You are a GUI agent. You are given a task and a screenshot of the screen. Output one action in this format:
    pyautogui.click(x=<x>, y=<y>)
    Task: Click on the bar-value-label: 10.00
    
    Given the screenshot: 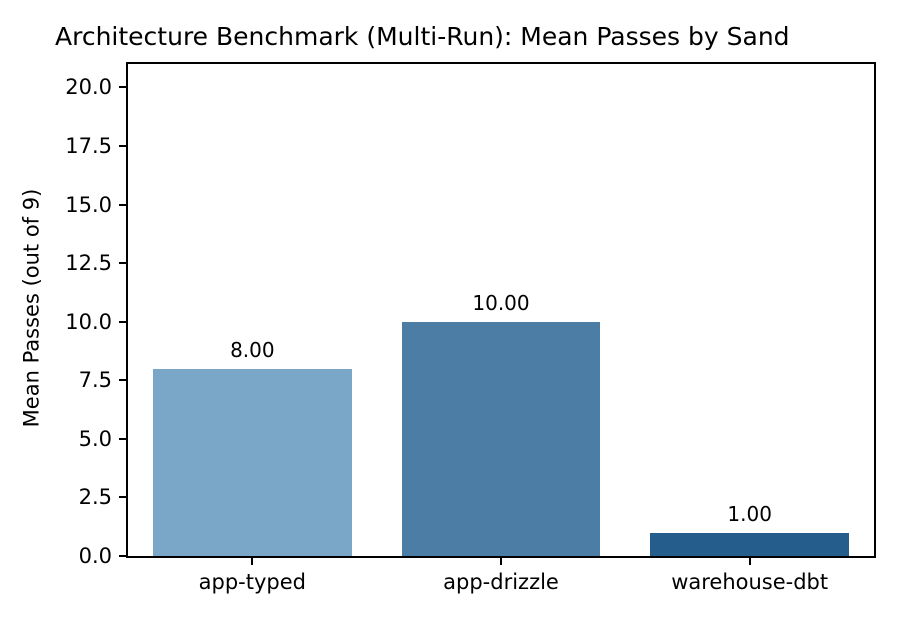 What is the action you would take?
    pyautogui.click(x=501, y=302)
    